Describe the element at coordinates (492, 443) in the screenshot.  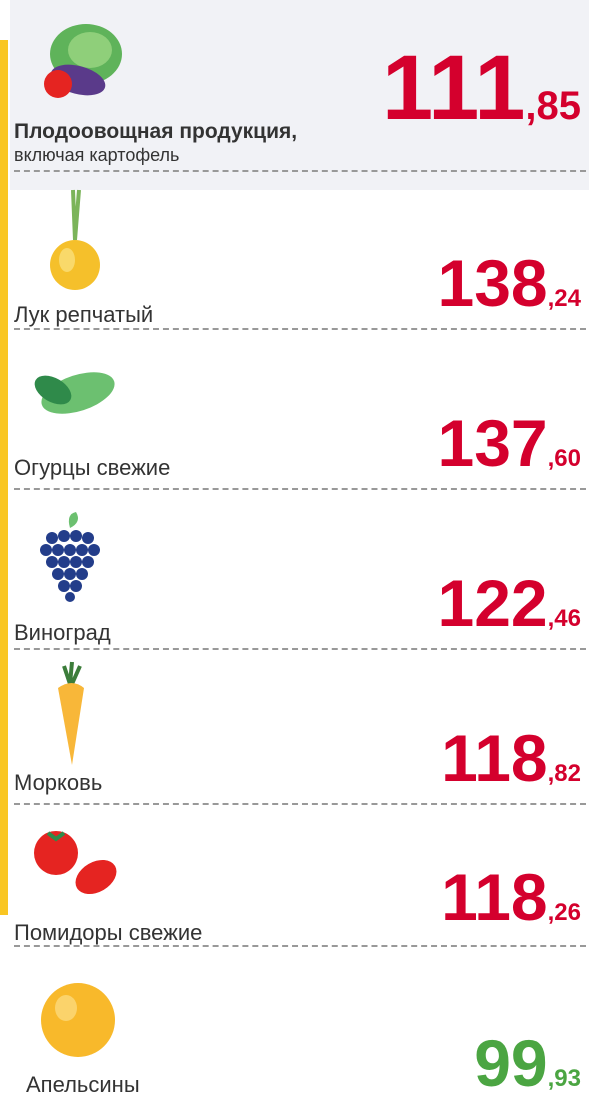
I see `value-int: 137` at that location.